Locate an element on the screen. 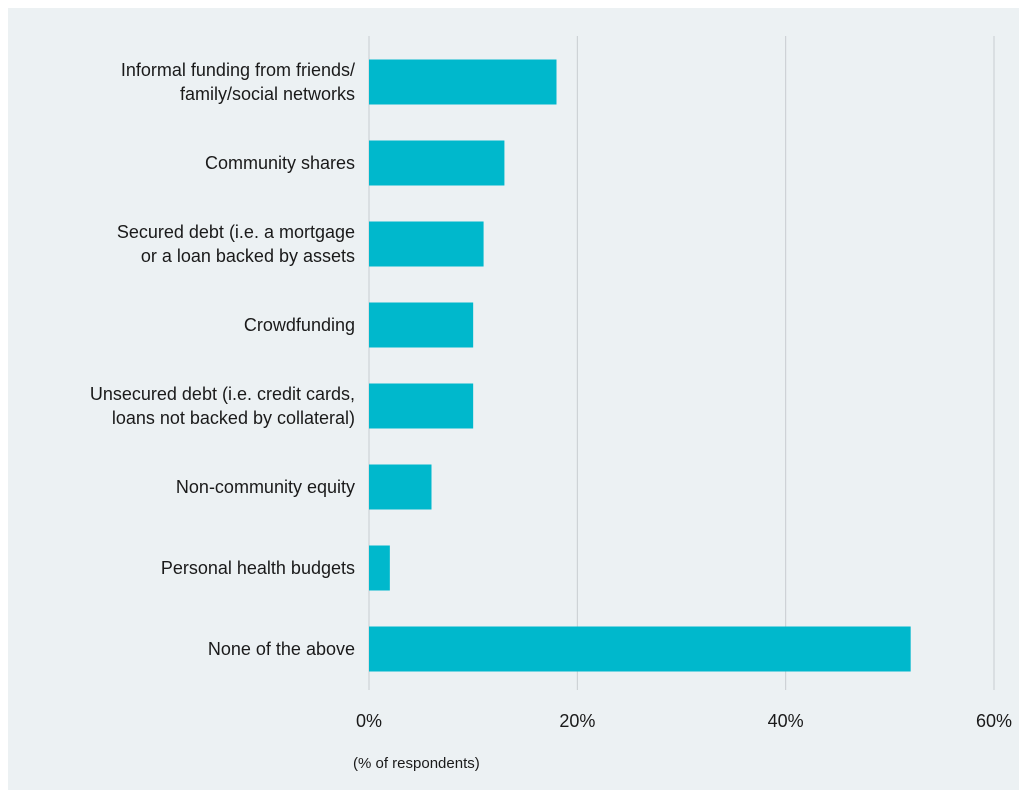 Image resolution: width=1019 pixels, height=806 pixels. category-label: Non-community equity is located at coordinates (265, 487).